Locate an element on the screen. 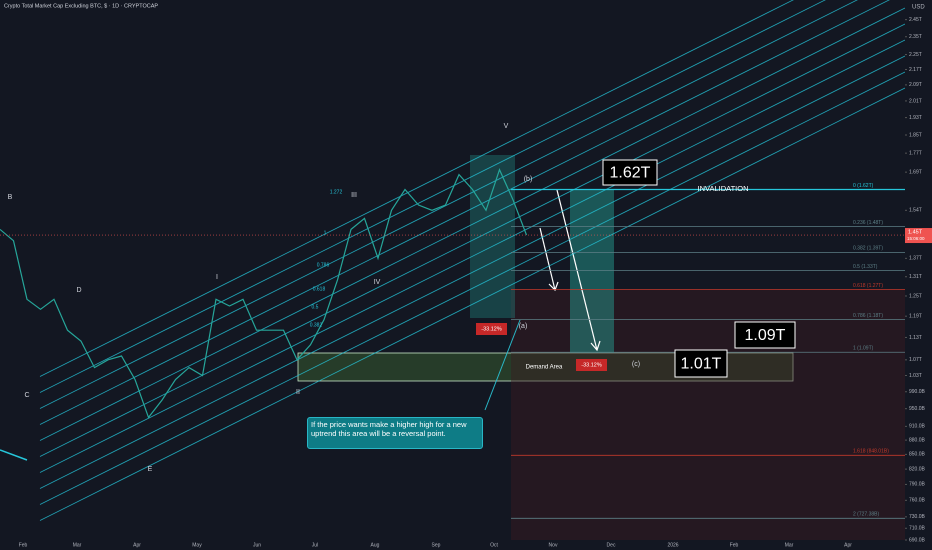 This screenshot has width=932, height=550. y-tick-label: 950.0B is located at coordinates (917, 409).